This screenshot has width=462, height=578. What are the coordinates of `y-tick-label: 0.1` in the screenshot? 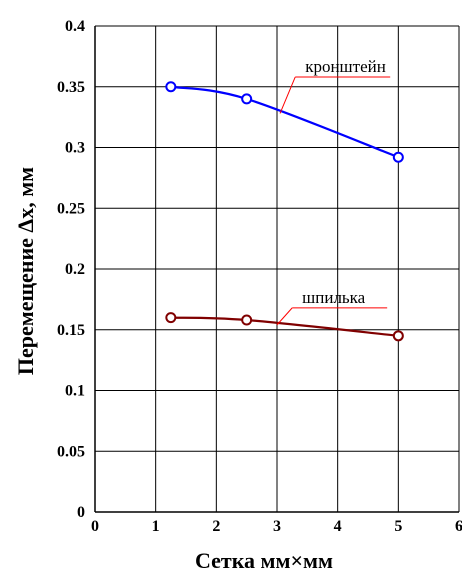 It's located at (75, 391).